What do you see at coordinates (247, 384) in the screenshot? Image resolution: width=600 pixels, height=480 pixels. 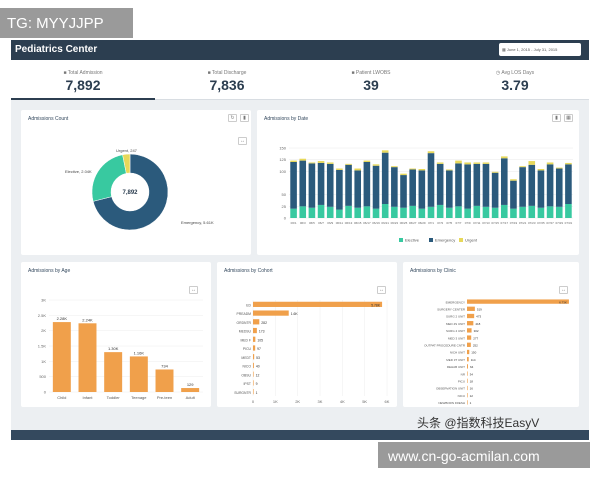 I see `category-label: IPST` at bounding box center [247, 384].